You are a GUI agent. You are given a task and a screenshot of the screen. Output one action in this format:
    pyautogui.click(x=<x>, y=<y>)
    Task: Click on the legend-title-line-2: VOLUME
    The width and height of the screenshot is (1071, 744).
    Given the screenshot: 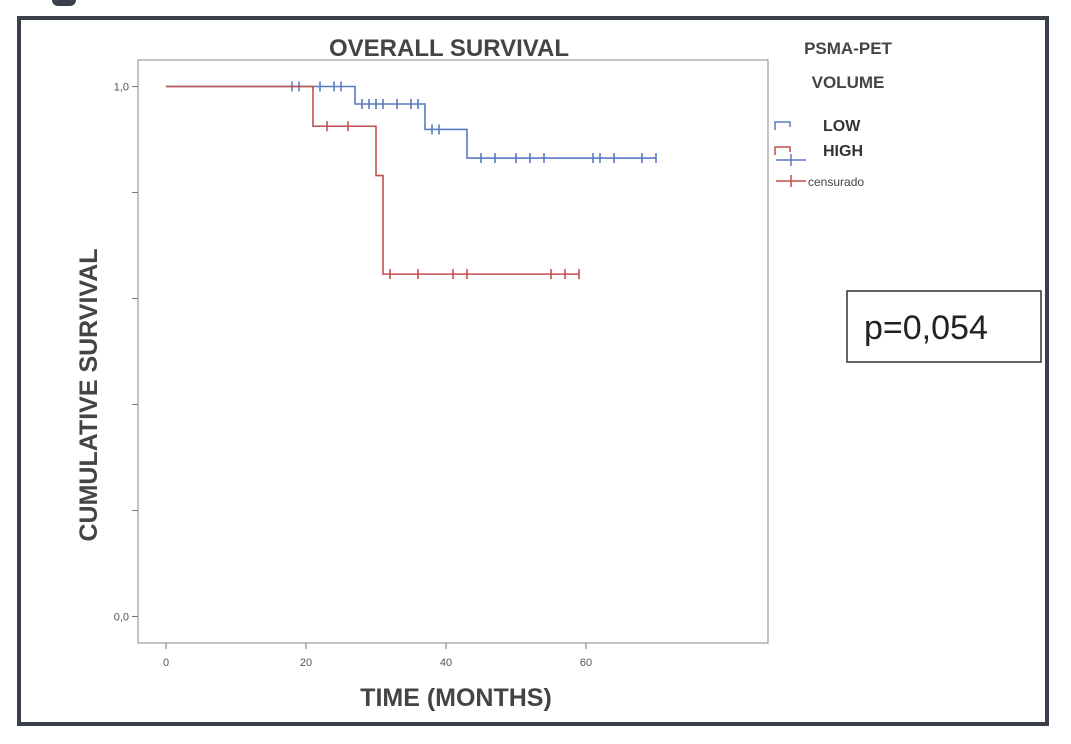 What is the action you would take?
    pyautogui.click(x=848, y=82)
    